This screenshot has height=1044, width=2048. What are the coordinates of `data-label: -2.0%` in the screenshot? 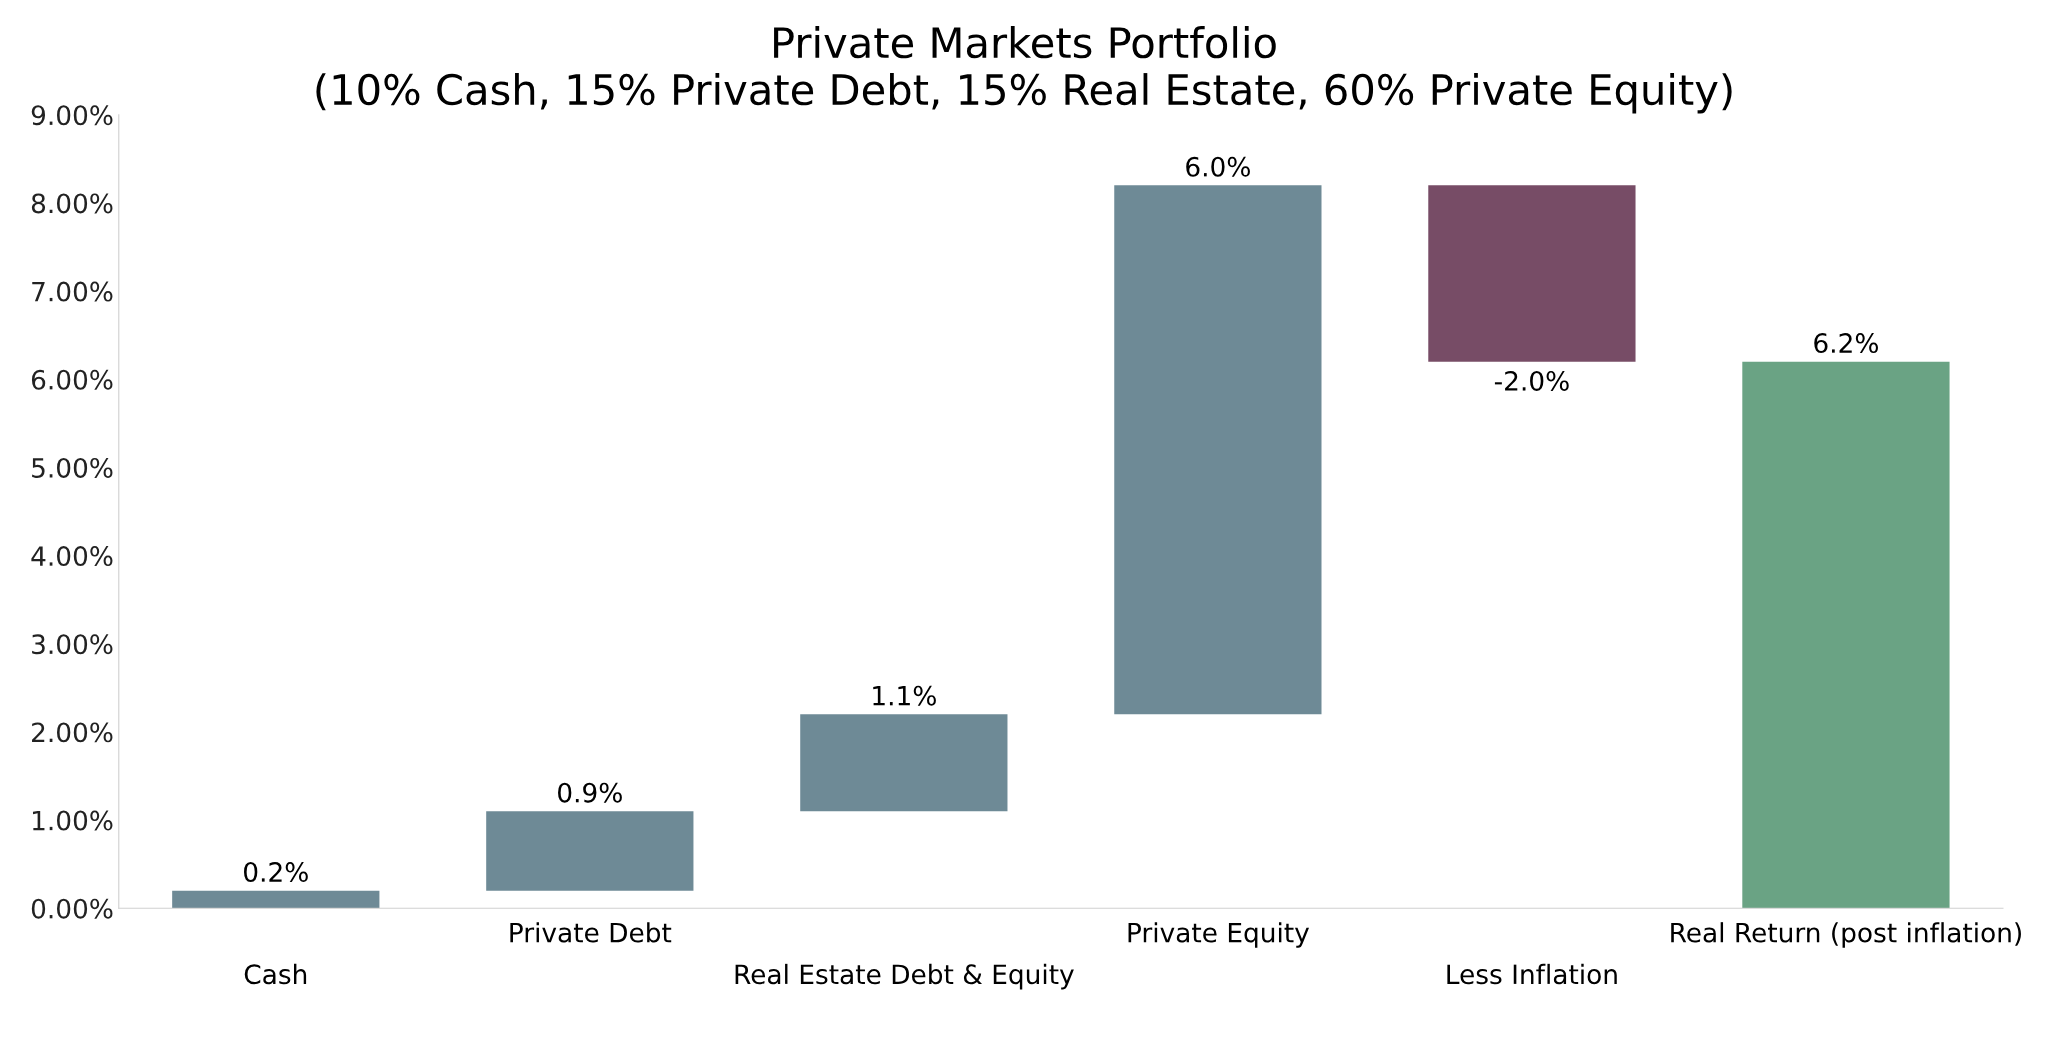 It's located at (1531, 380).